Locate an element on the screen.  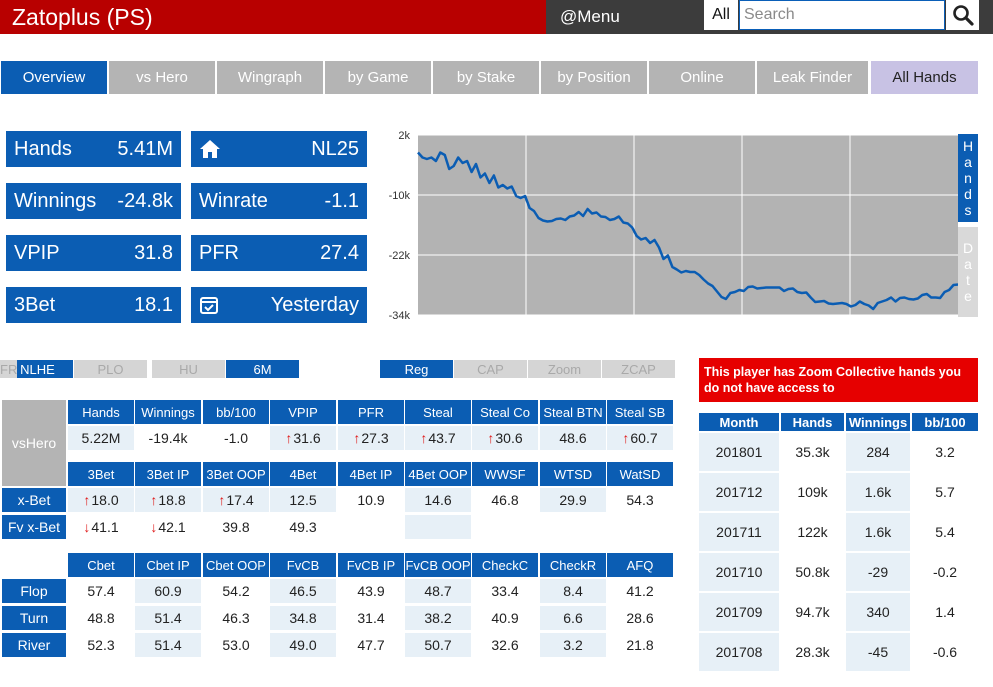
cell-value: 60.7 is located at coordinates (644, 438).